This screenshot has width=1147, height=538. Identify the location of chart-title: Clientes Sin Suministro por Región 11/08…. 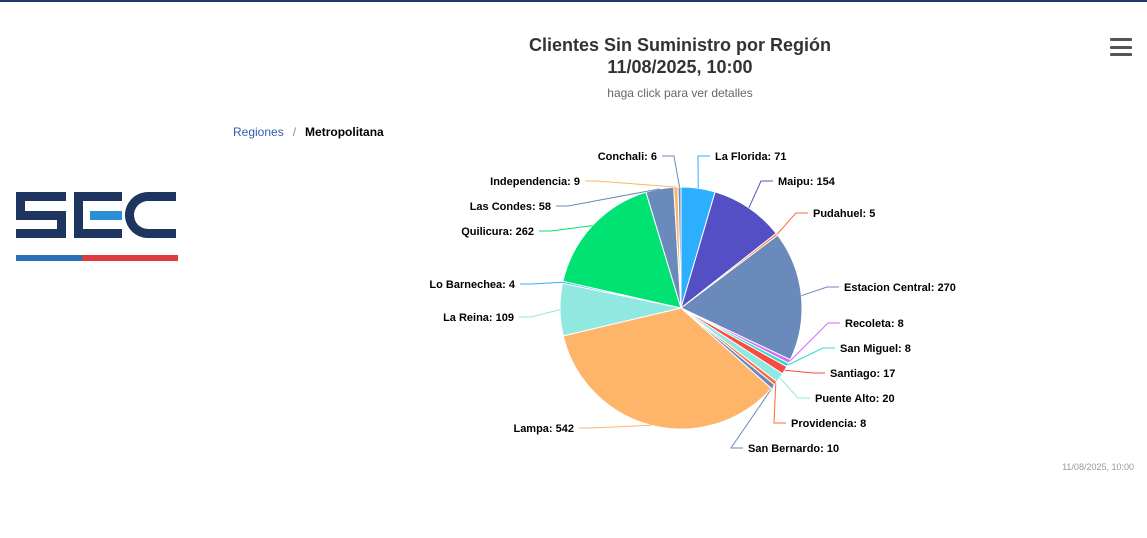
(680, 56).